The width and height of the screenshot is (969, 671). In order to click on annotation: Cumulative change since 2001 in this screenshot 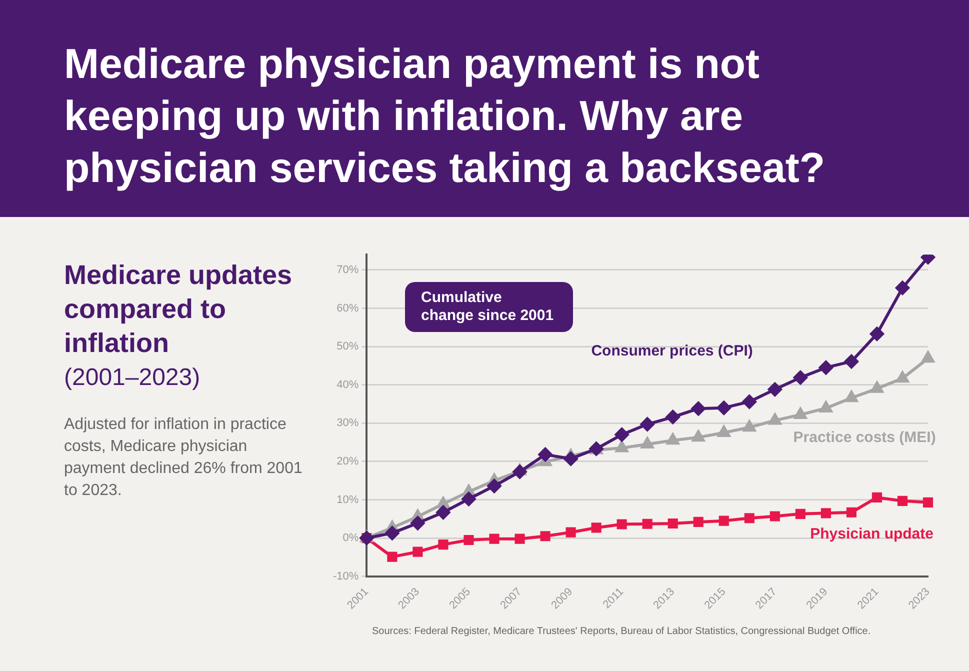, I will do `click(489, 307)`.